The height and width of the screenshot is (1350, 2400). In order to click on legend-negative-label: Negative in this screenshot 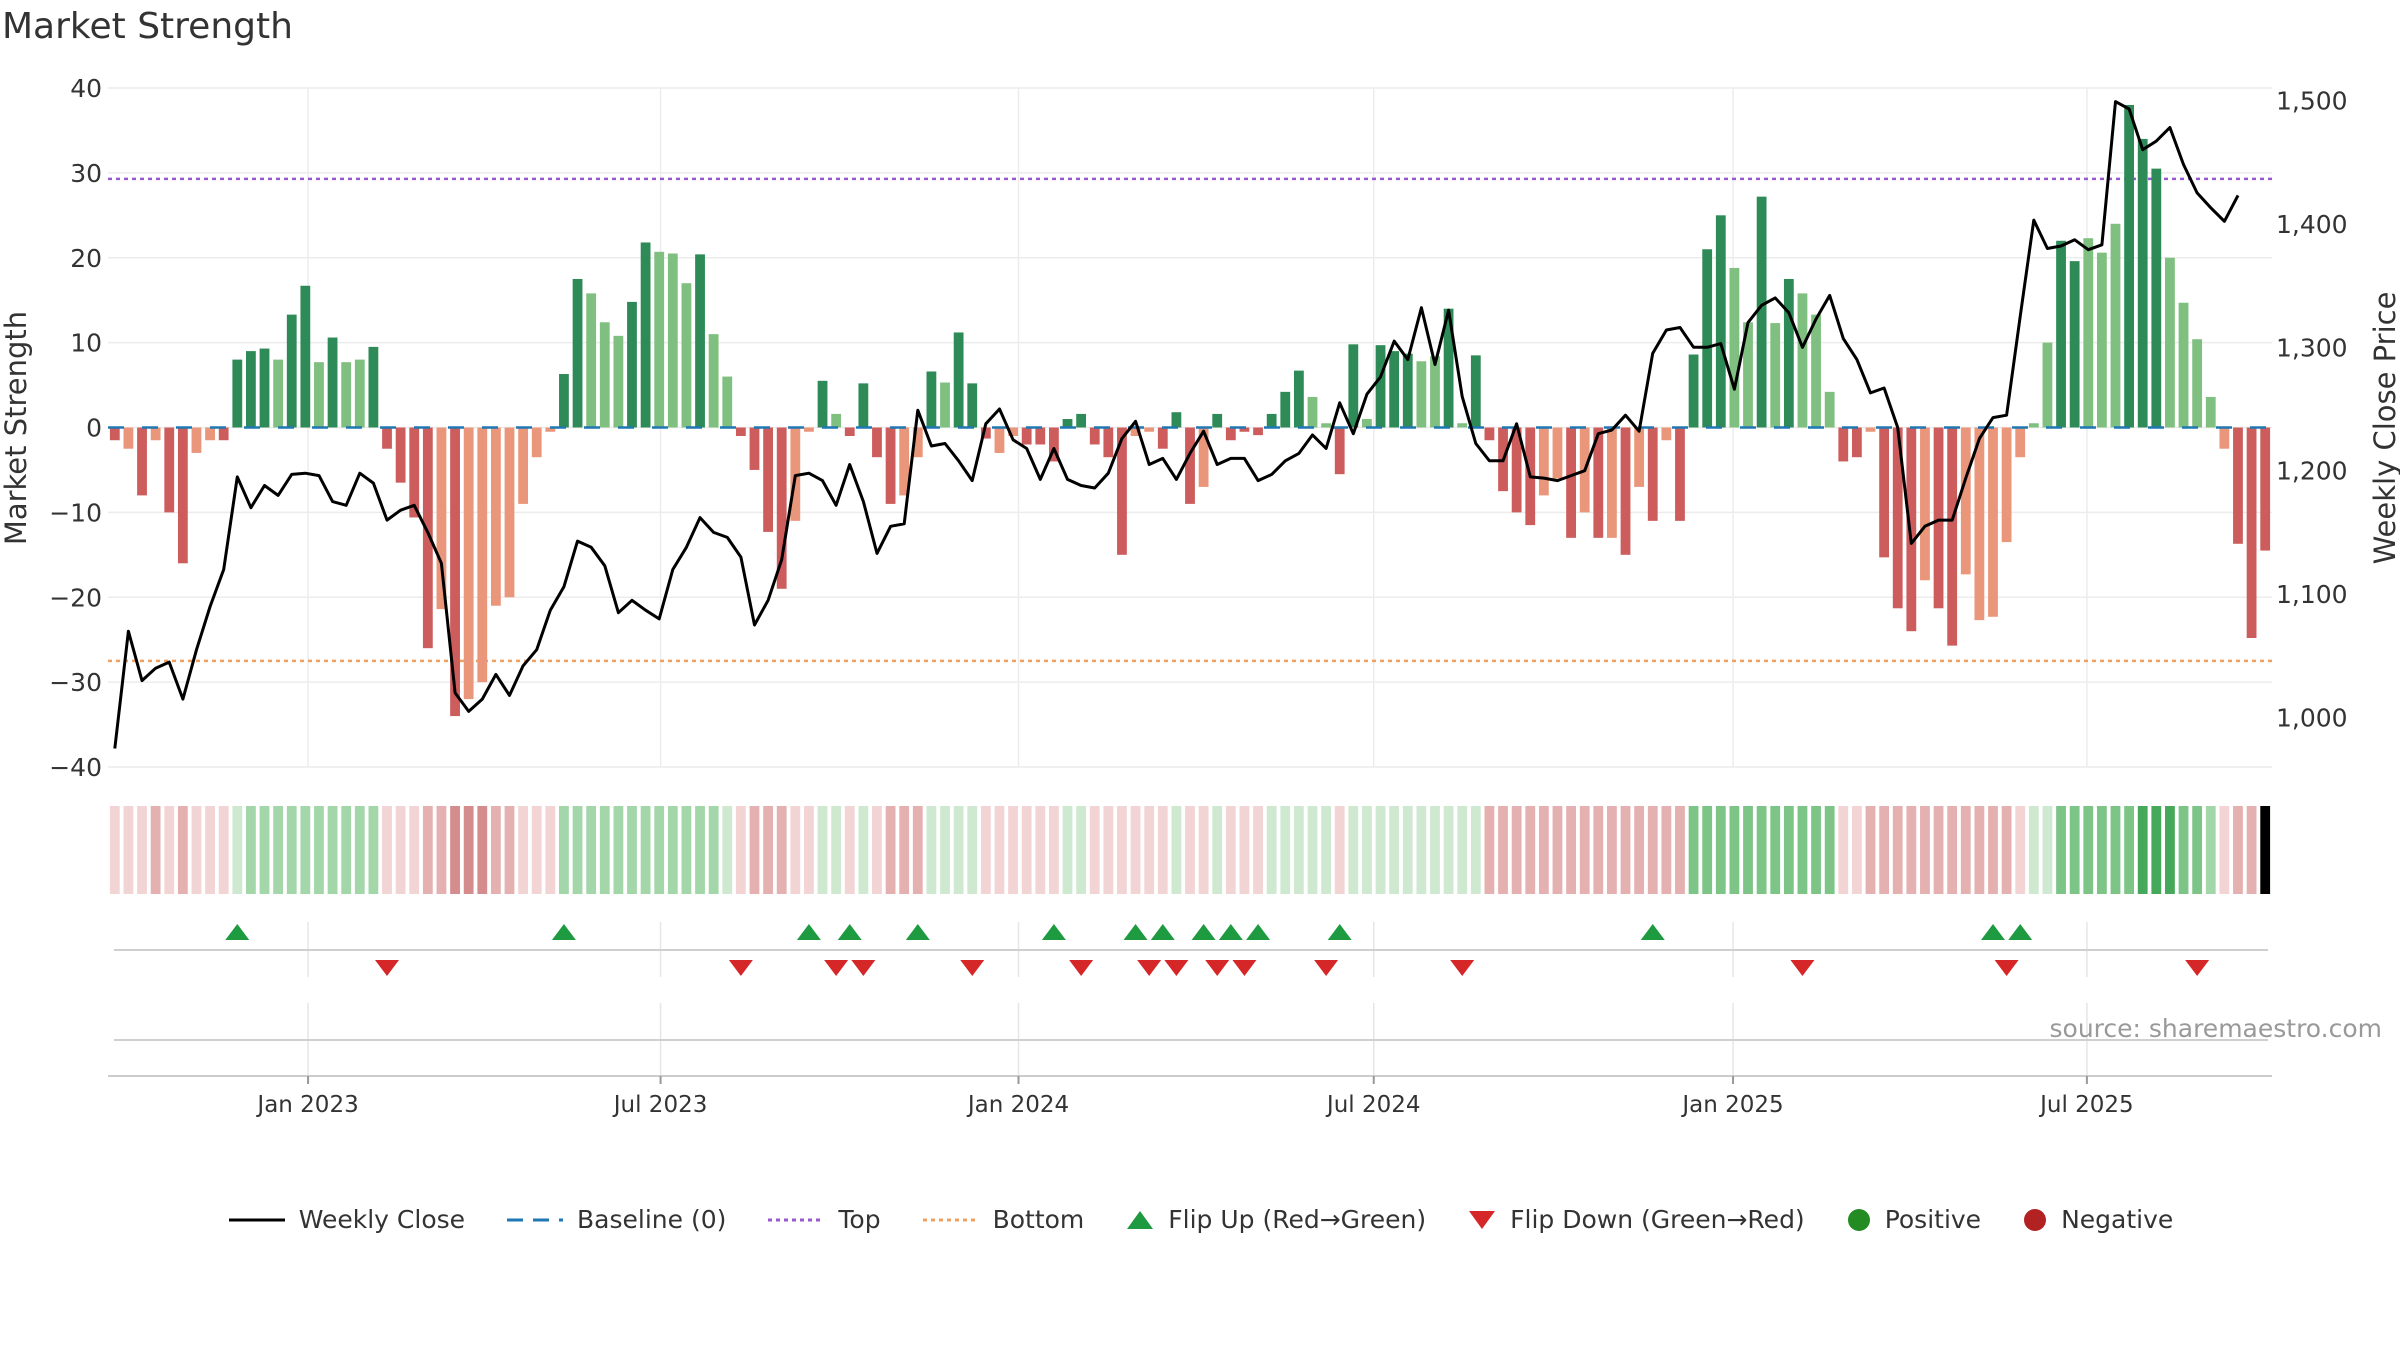, I will do `click(2117, 1219)`.